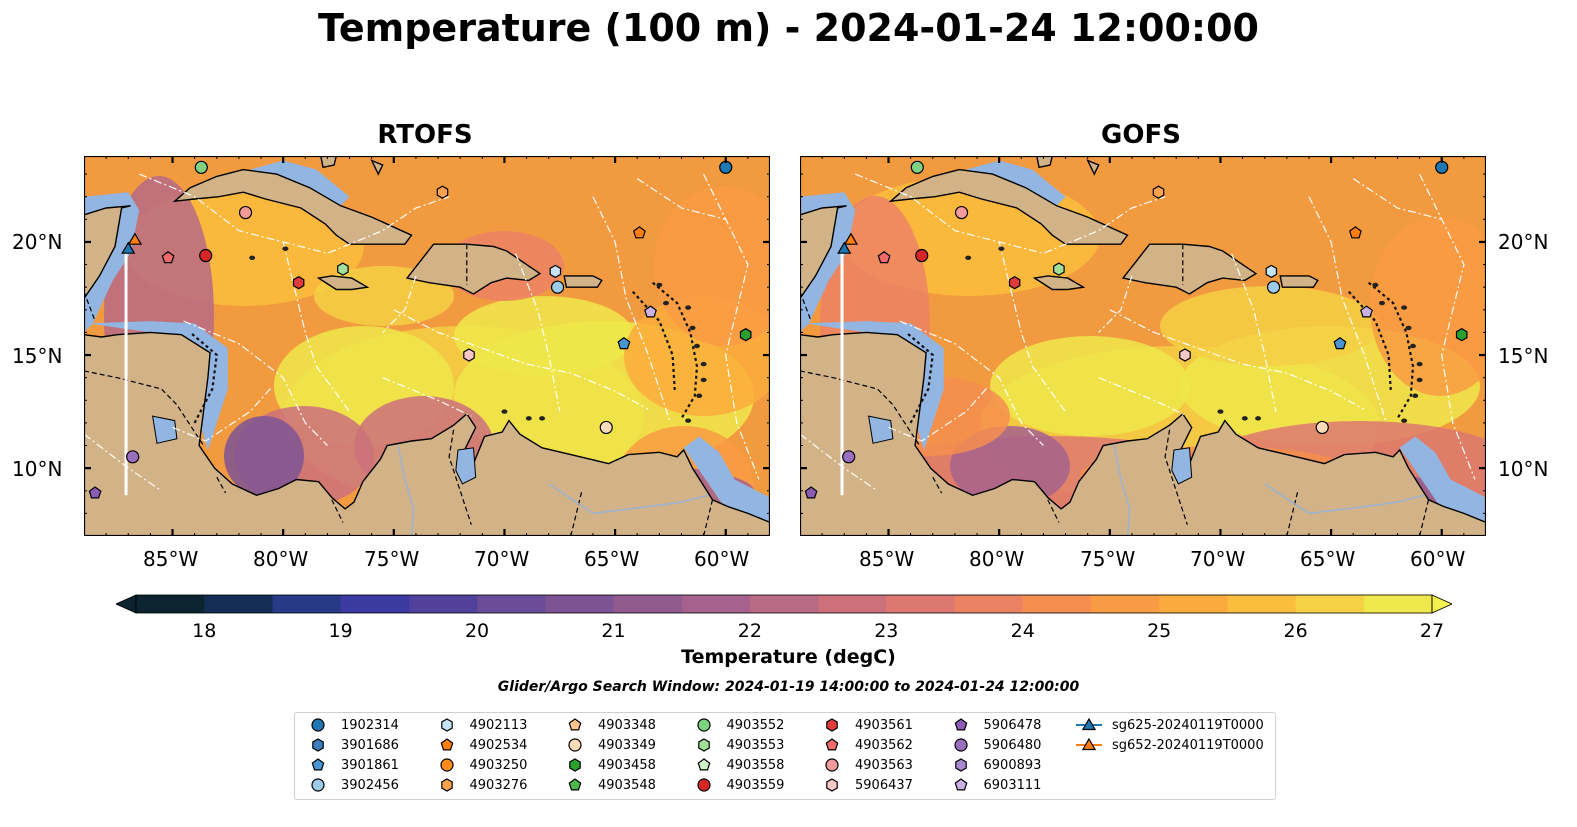  What do you see at coordinates (1188, 745) in the screenshot?
I see `legend-label: sg652-20240119T0000` at bounding box center [1188, 745].